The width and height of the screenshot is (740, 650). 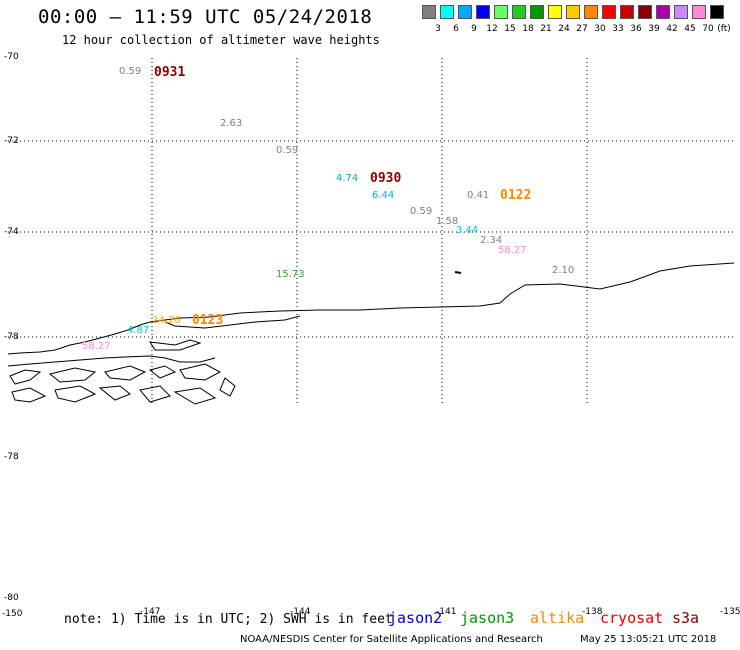 I want to click on wave-height-value: 3.44, so click(x=467, y=230).